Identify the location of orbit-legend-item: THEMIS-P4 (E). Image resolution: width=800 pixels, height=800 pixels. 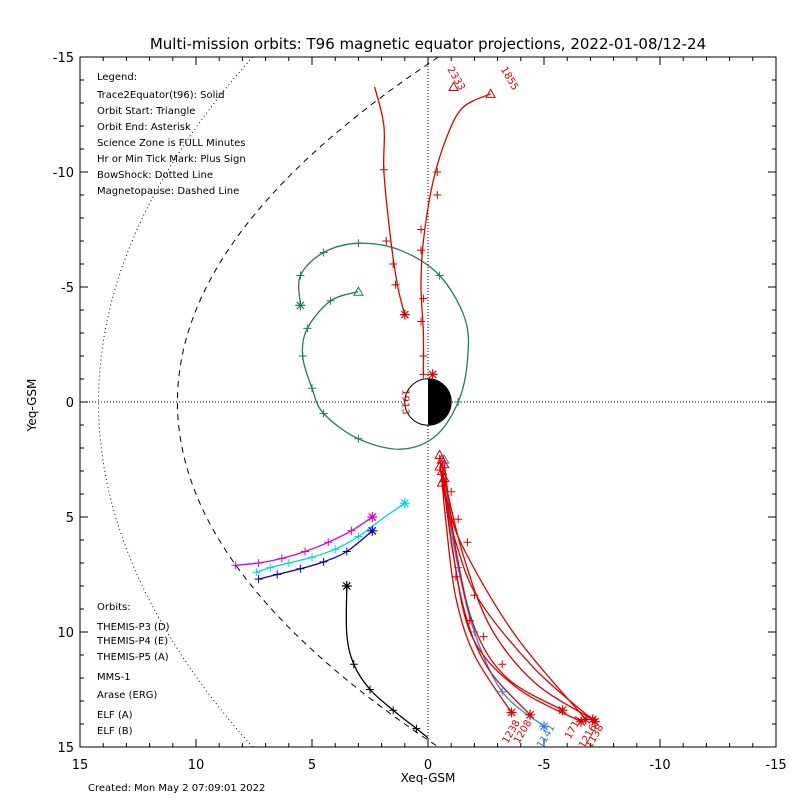
(132, 641).